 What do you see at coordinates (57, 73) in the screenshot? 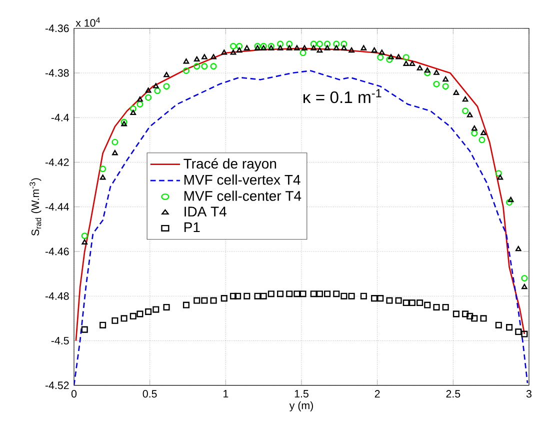
I see `y-tick-label: -4.38` at bounding box center [57, 73].